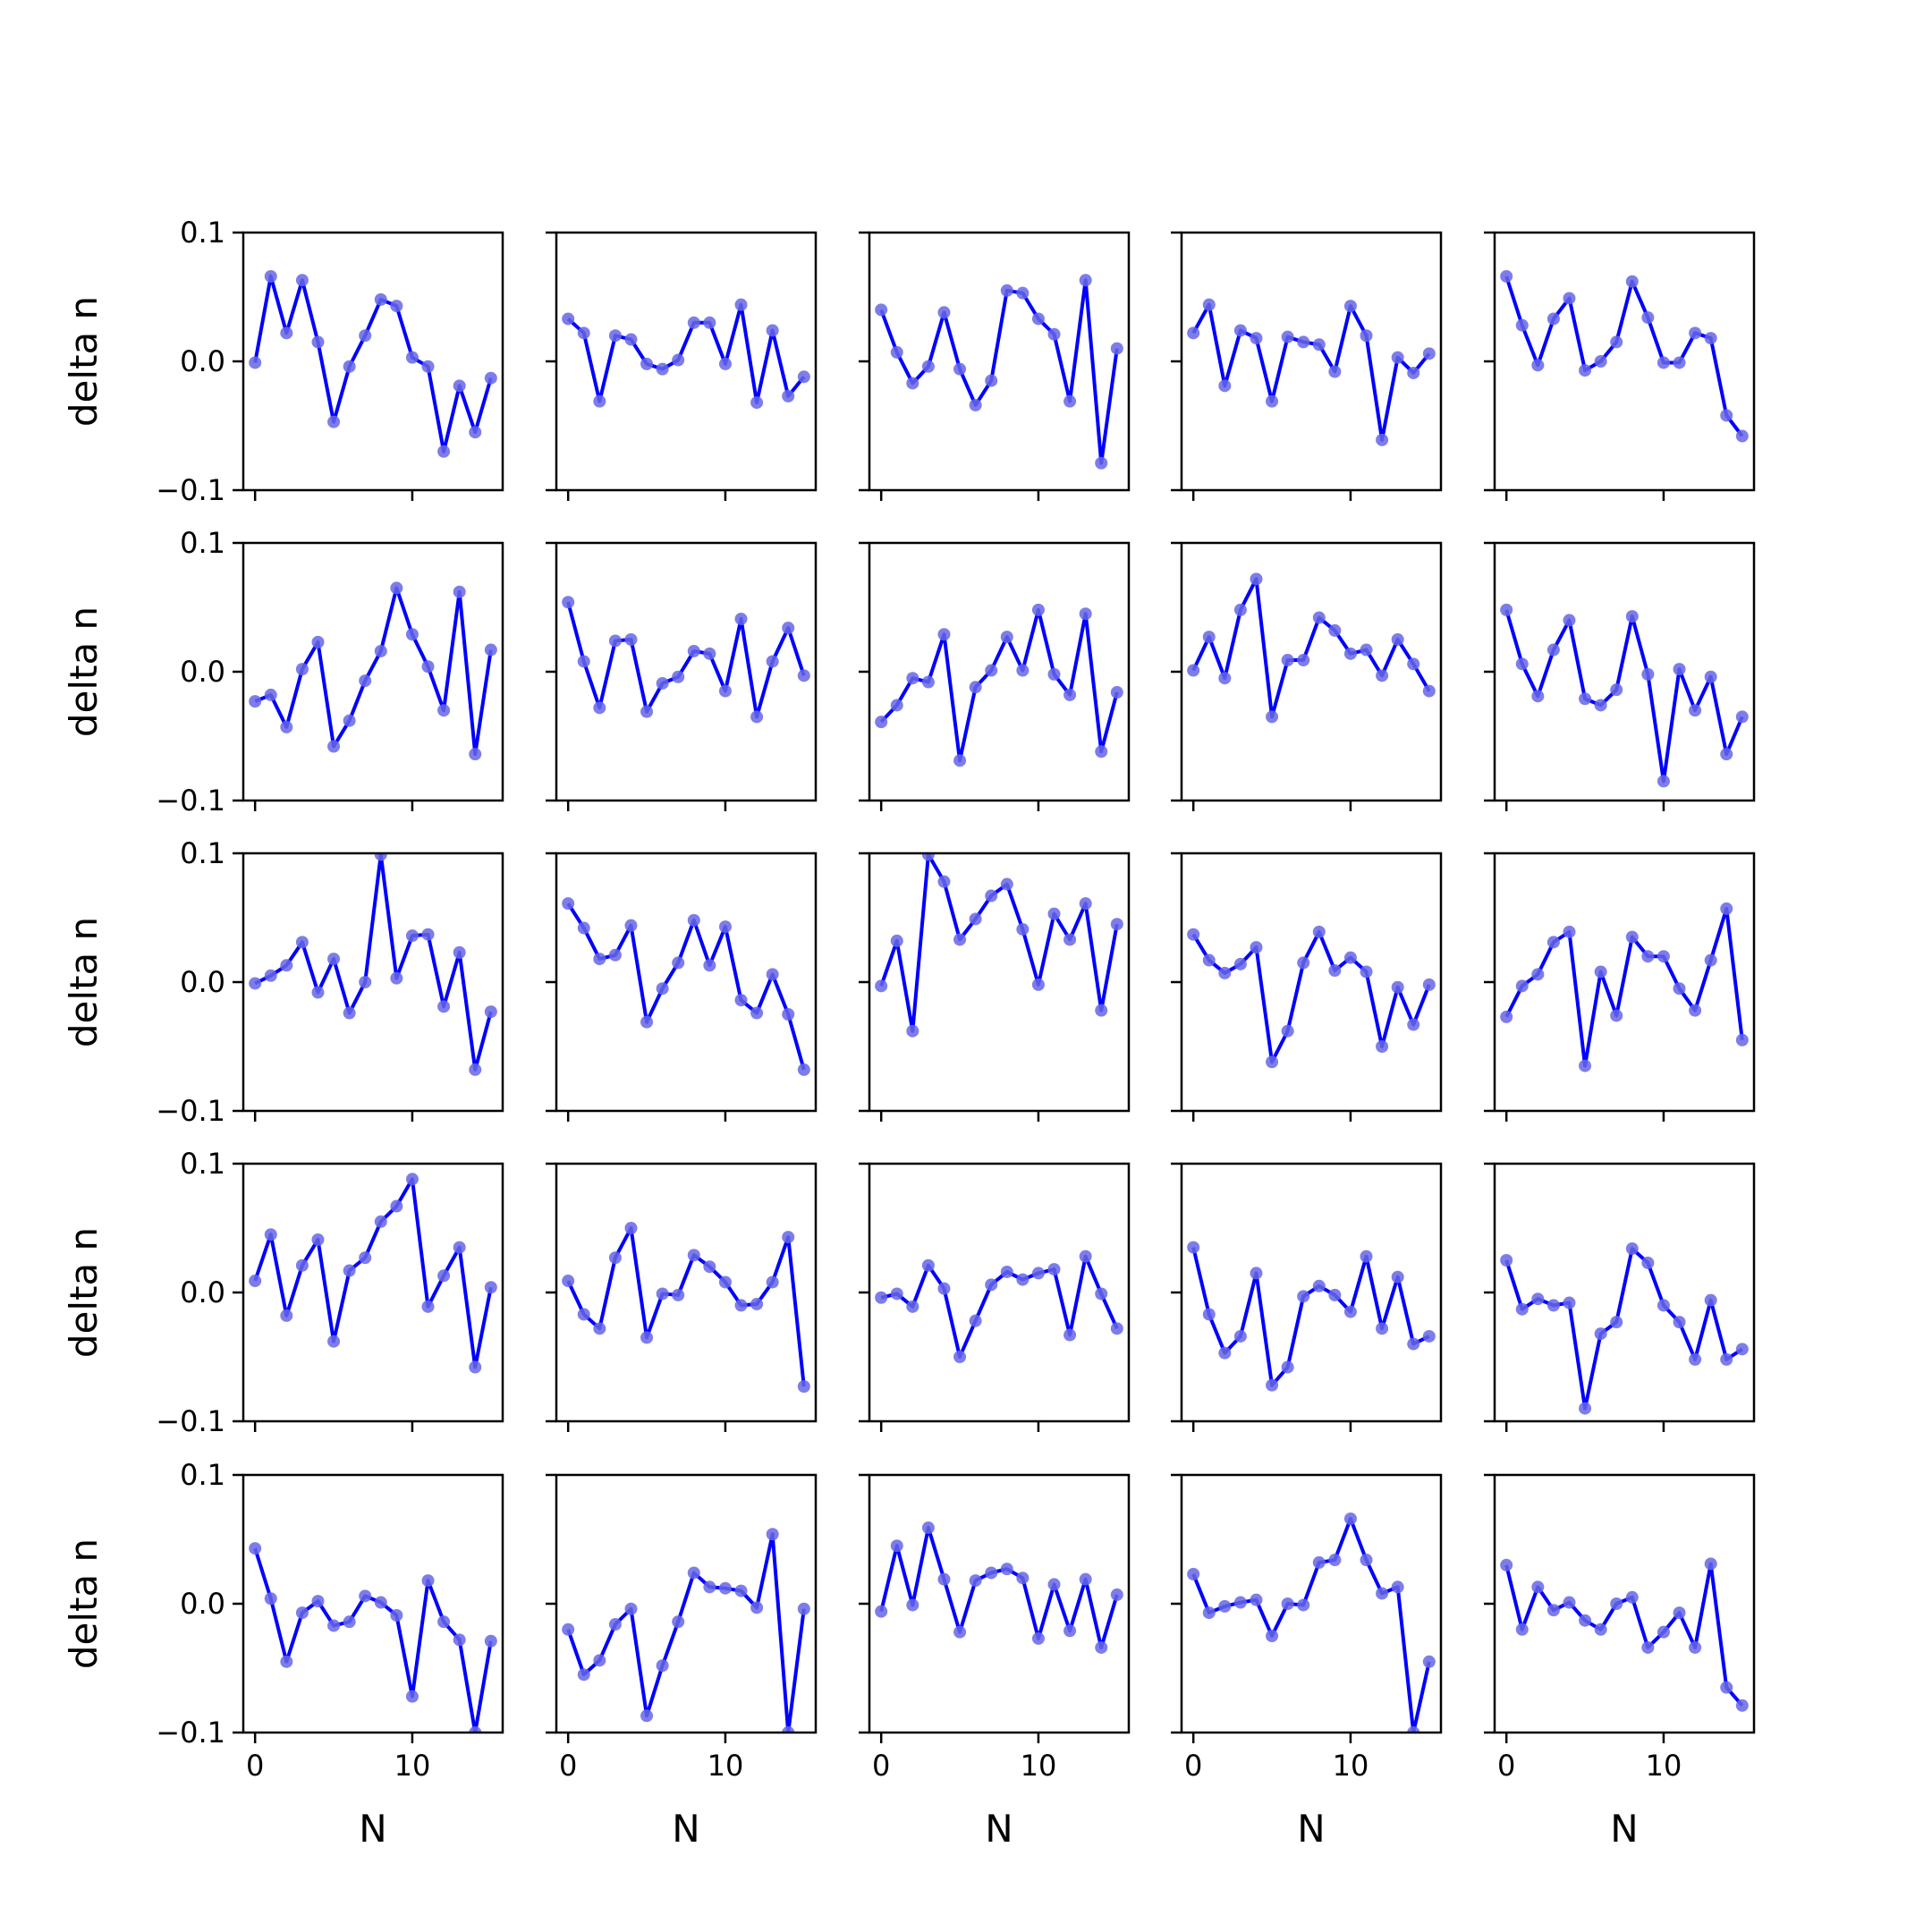 The height and width of the screenshot is (1932, 1932). I want to click on subplot-5-1: −0.1 0.0 0.1 0 10 delta n N, so click(283, 1654).